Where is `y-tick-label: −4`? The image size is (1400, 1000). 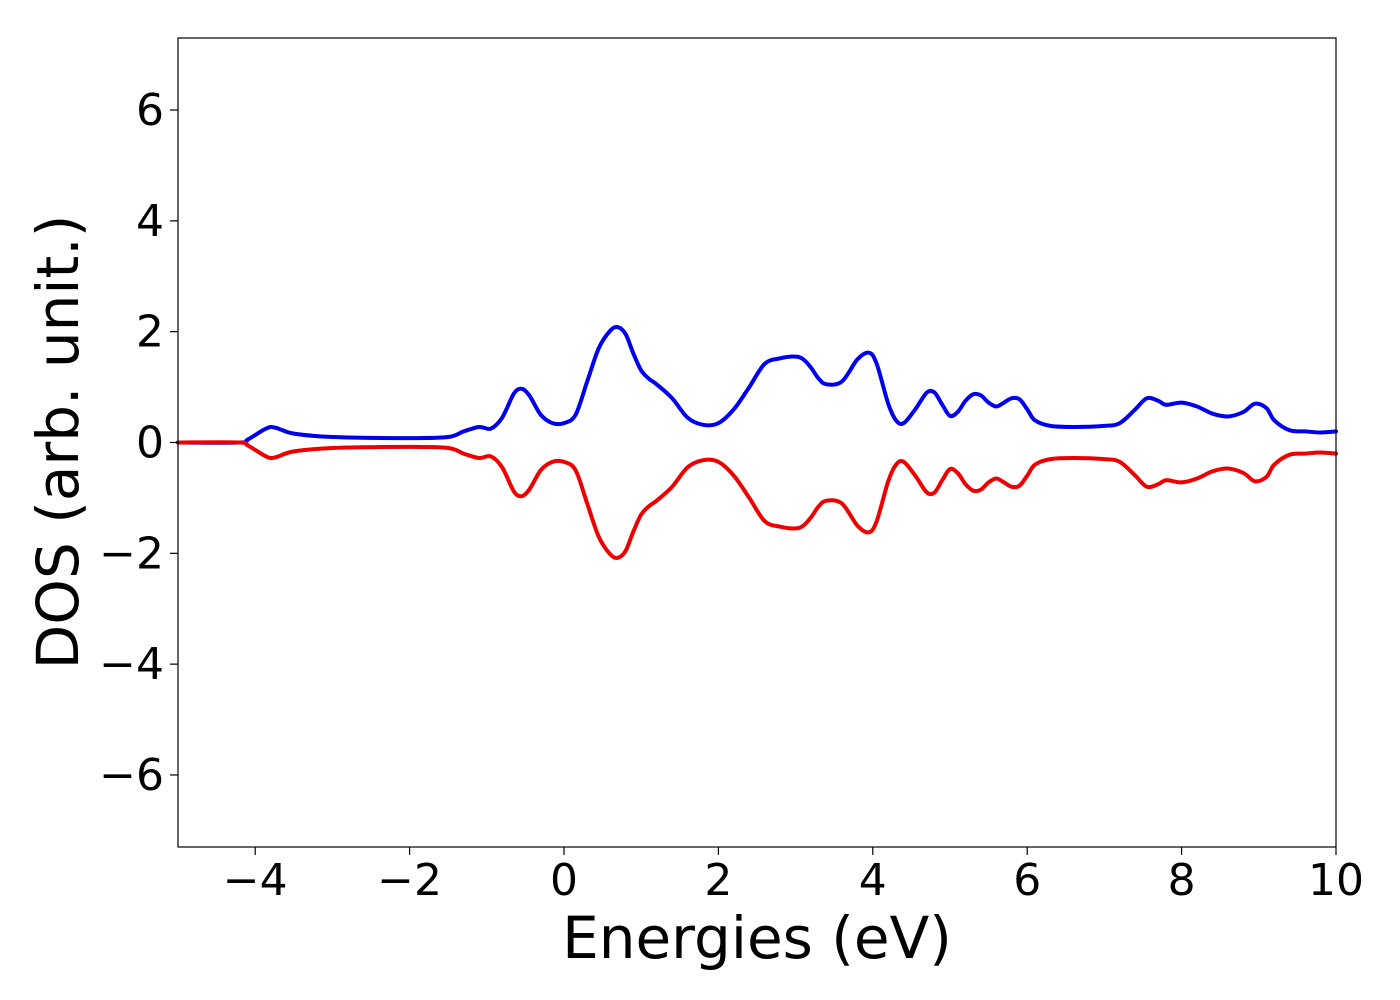
y-tick-label: −4 is located at coordinates (131, 664).